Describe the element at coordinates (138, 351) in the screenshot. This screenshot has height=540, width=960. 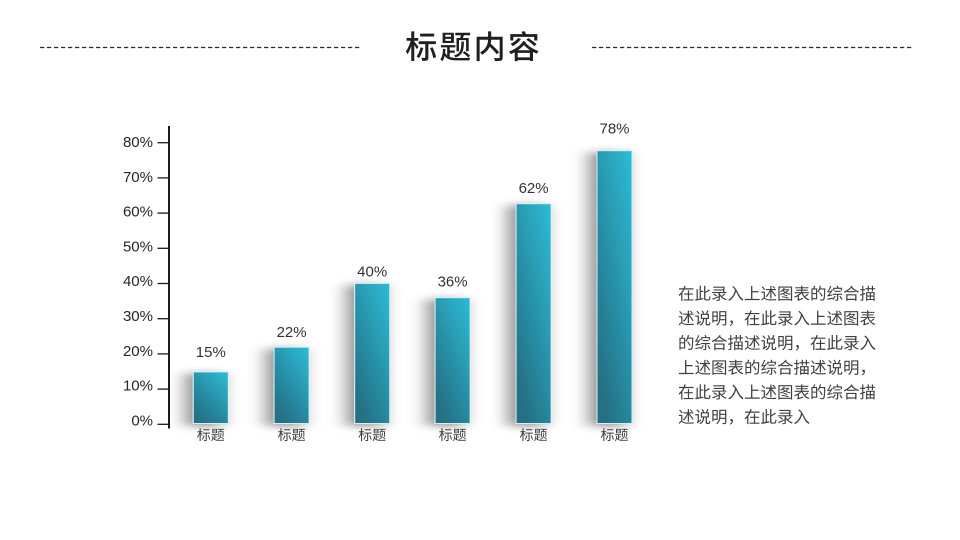
I see `svg-text: 20%` at that location.